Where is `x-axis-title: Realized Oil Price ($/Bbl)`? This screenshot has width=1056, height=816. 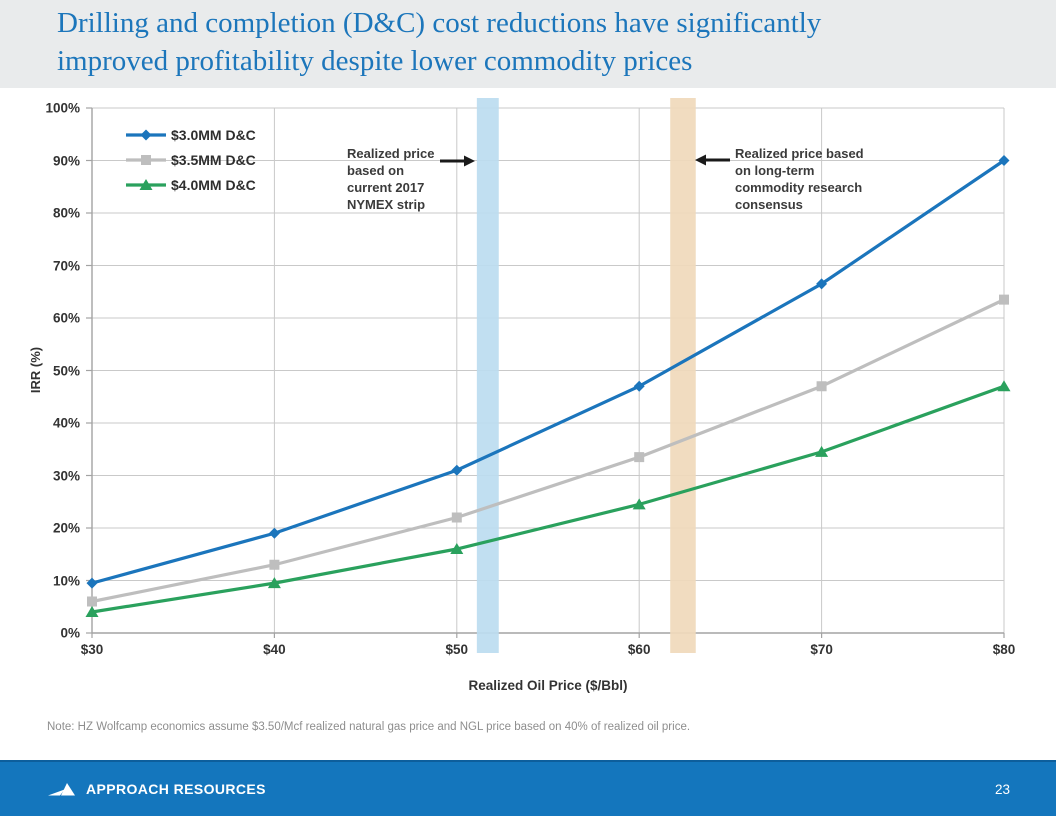
x-axis-title: Realized Oil Price ($/Bbl) is located at coordinates (548, 685).